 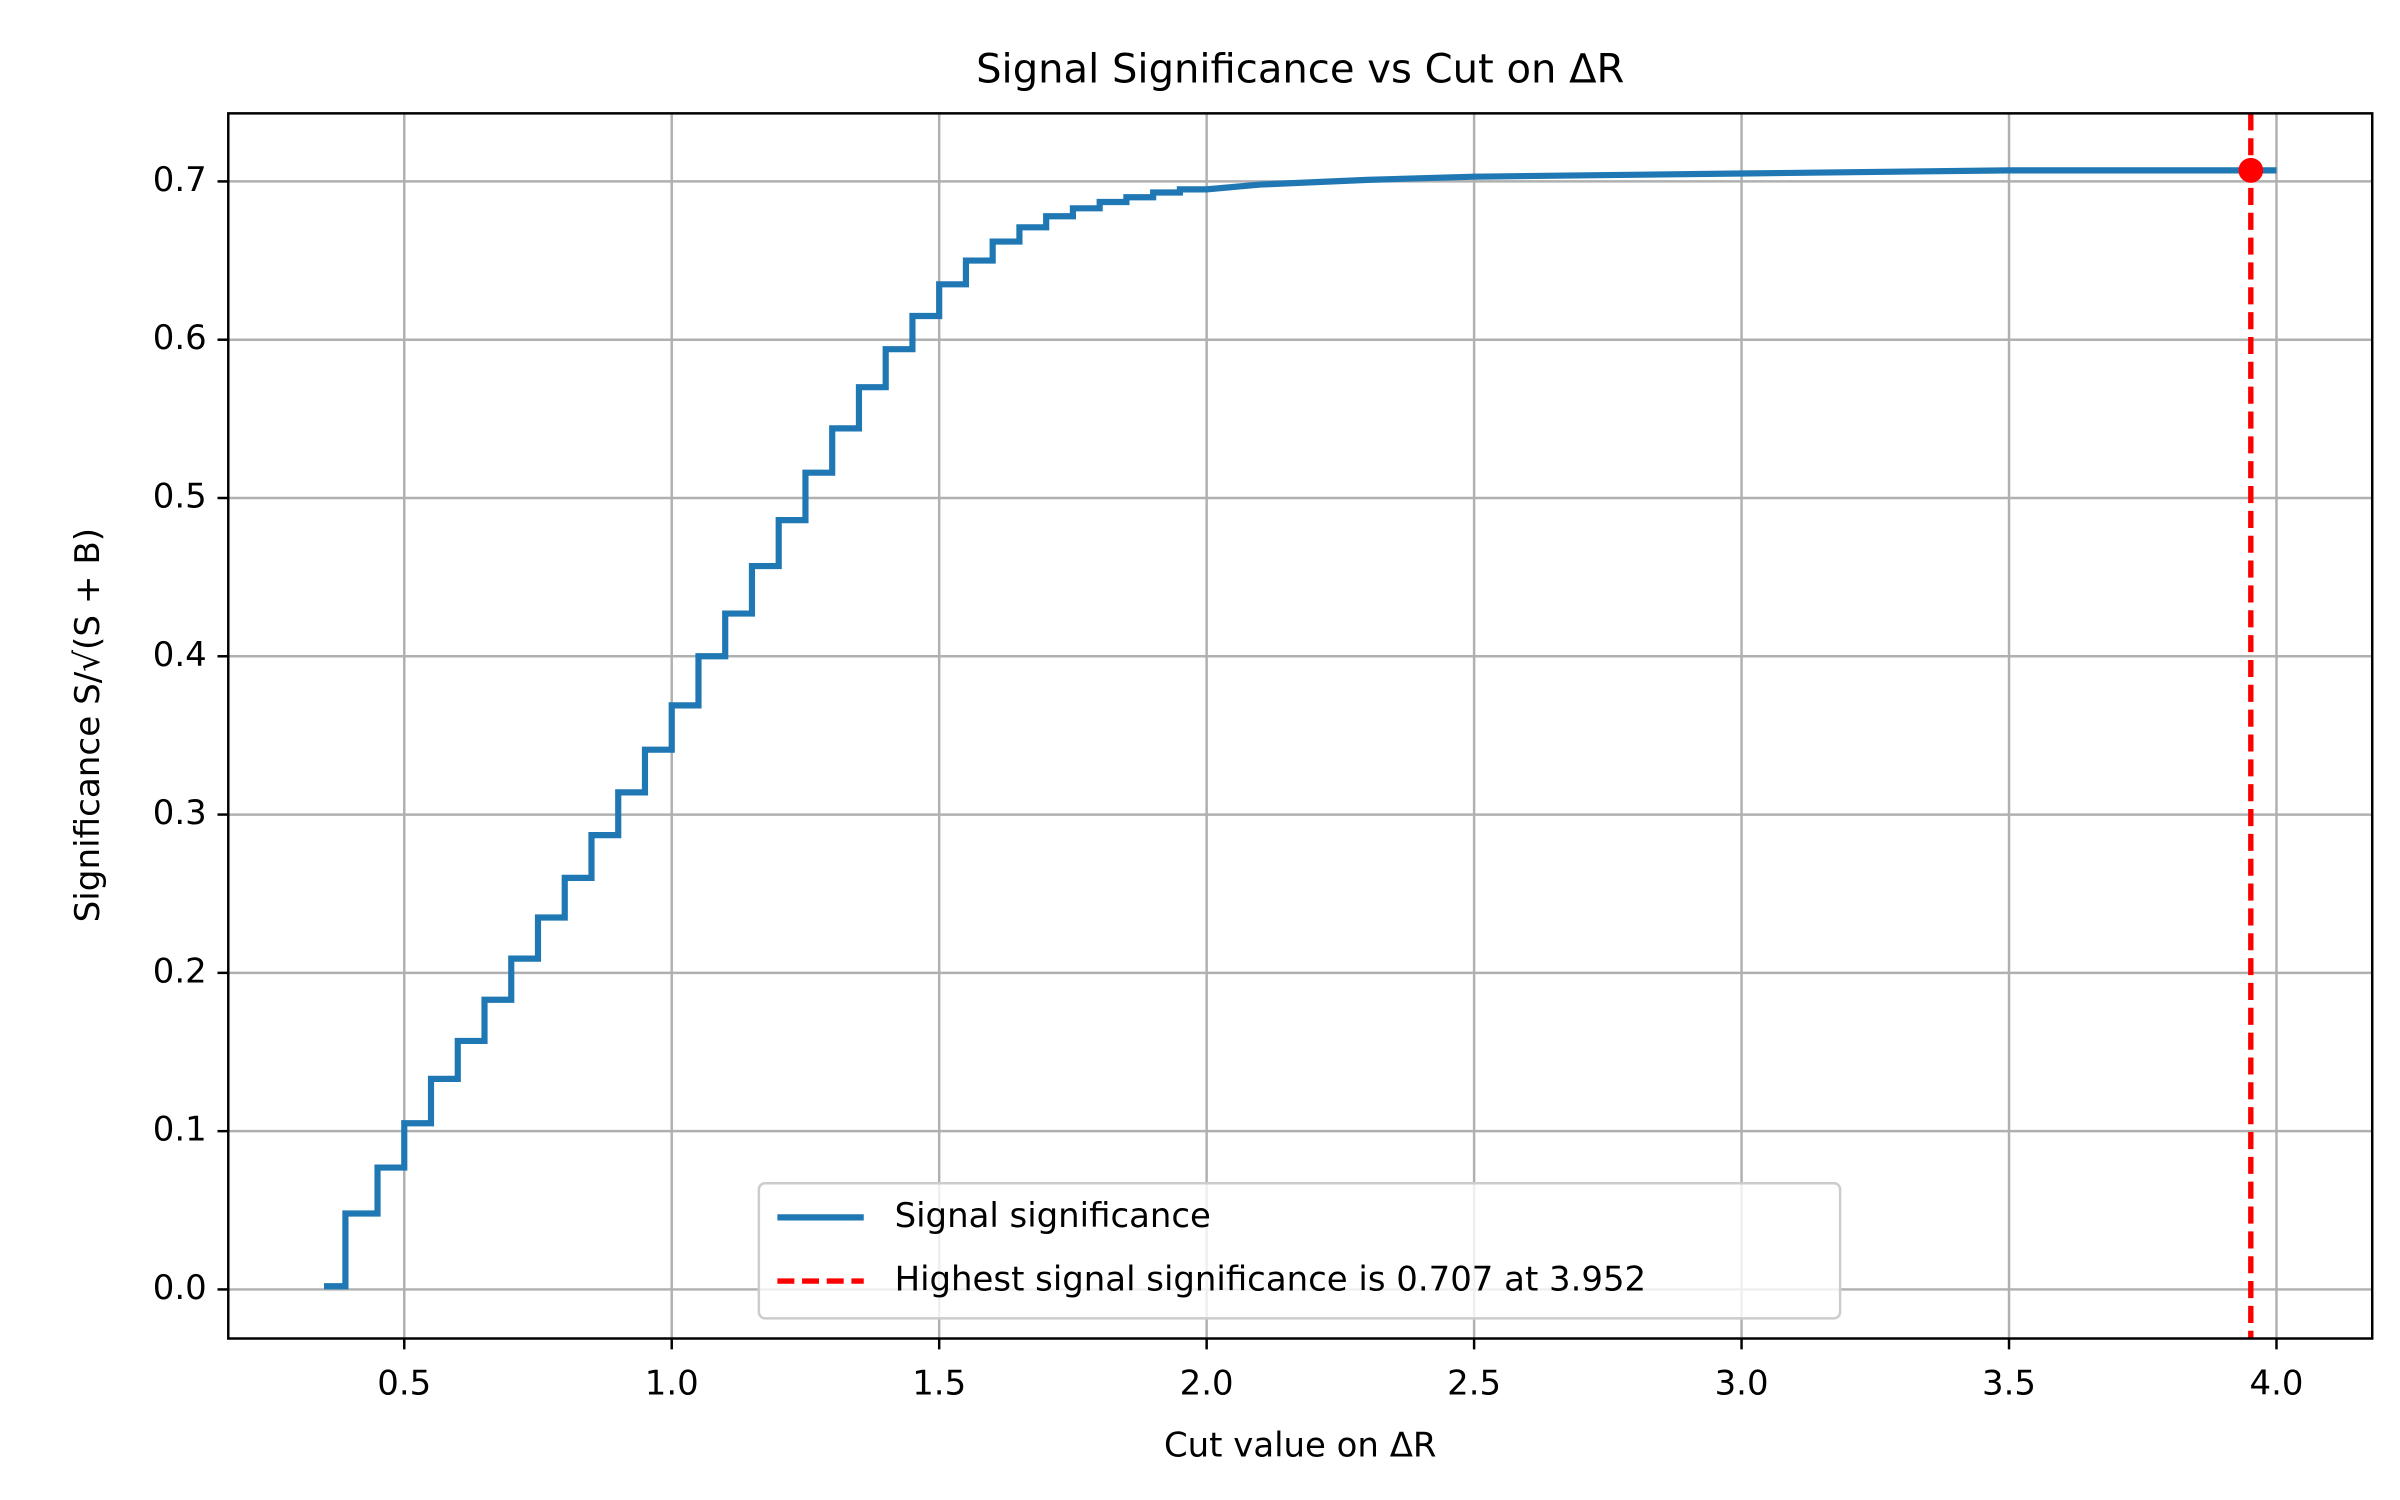 What do you see at coordinates (2277, 1384) in the screenshot?
I see `x-tick-label: 4.0` at bounding box center [2277, 1384].